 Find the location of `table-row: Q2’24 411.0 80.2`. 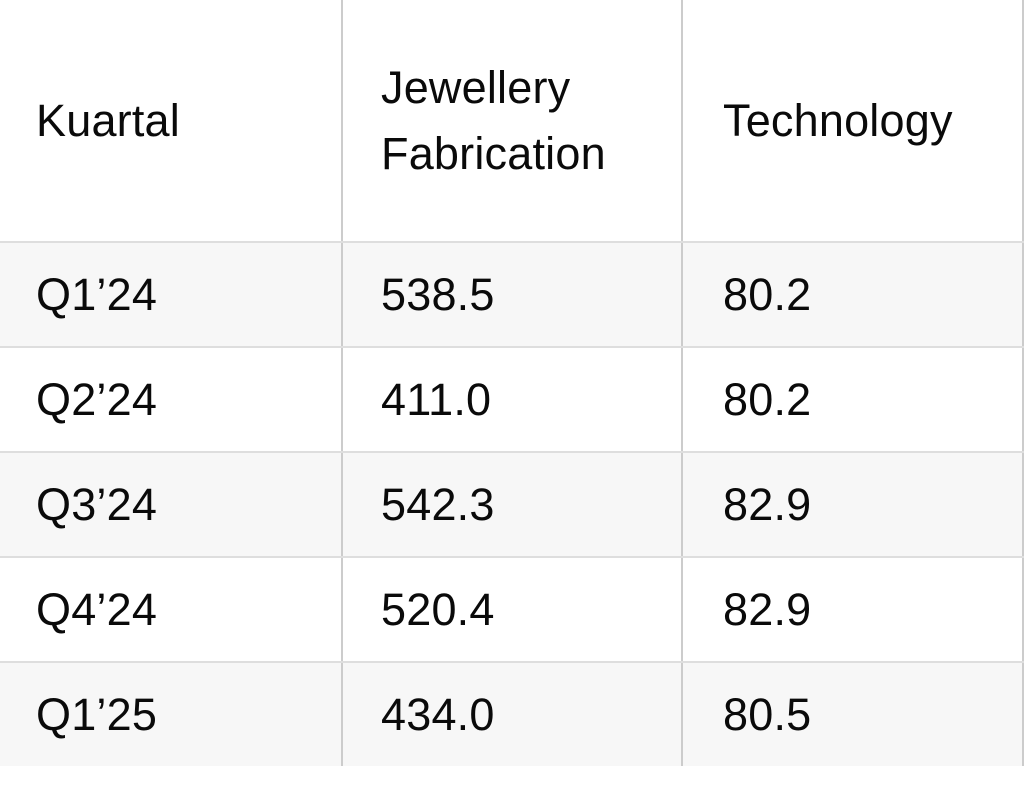

table-row: Q2’24 411.0 80.2 is located at coordinates (512, 398).